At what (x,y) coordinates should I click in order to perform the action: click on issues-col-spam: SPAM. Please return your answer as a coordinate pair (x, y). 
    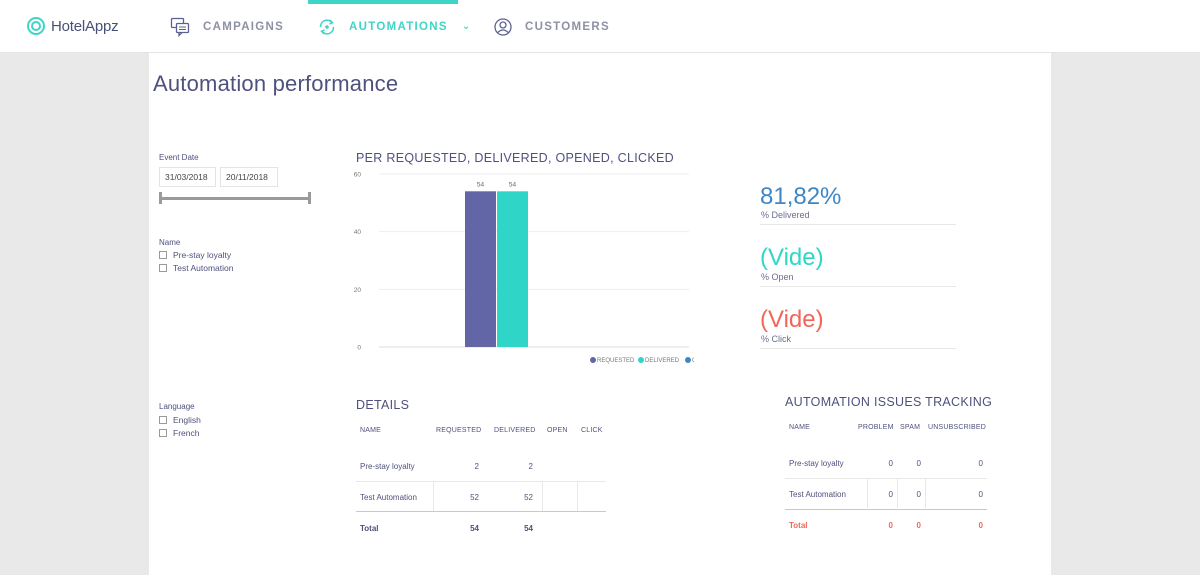
    Looking at the image, I should click on (910, 427).